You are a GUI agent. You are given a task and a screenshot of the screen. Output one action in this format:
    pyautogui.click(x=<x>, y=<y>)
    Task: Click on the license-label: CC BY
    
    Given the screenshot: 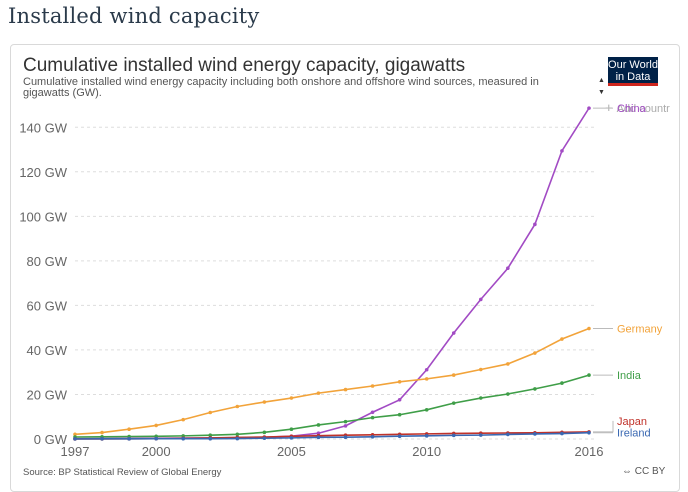 What is the action you would take?
    pyautogui.click(x=650, y=471)
    